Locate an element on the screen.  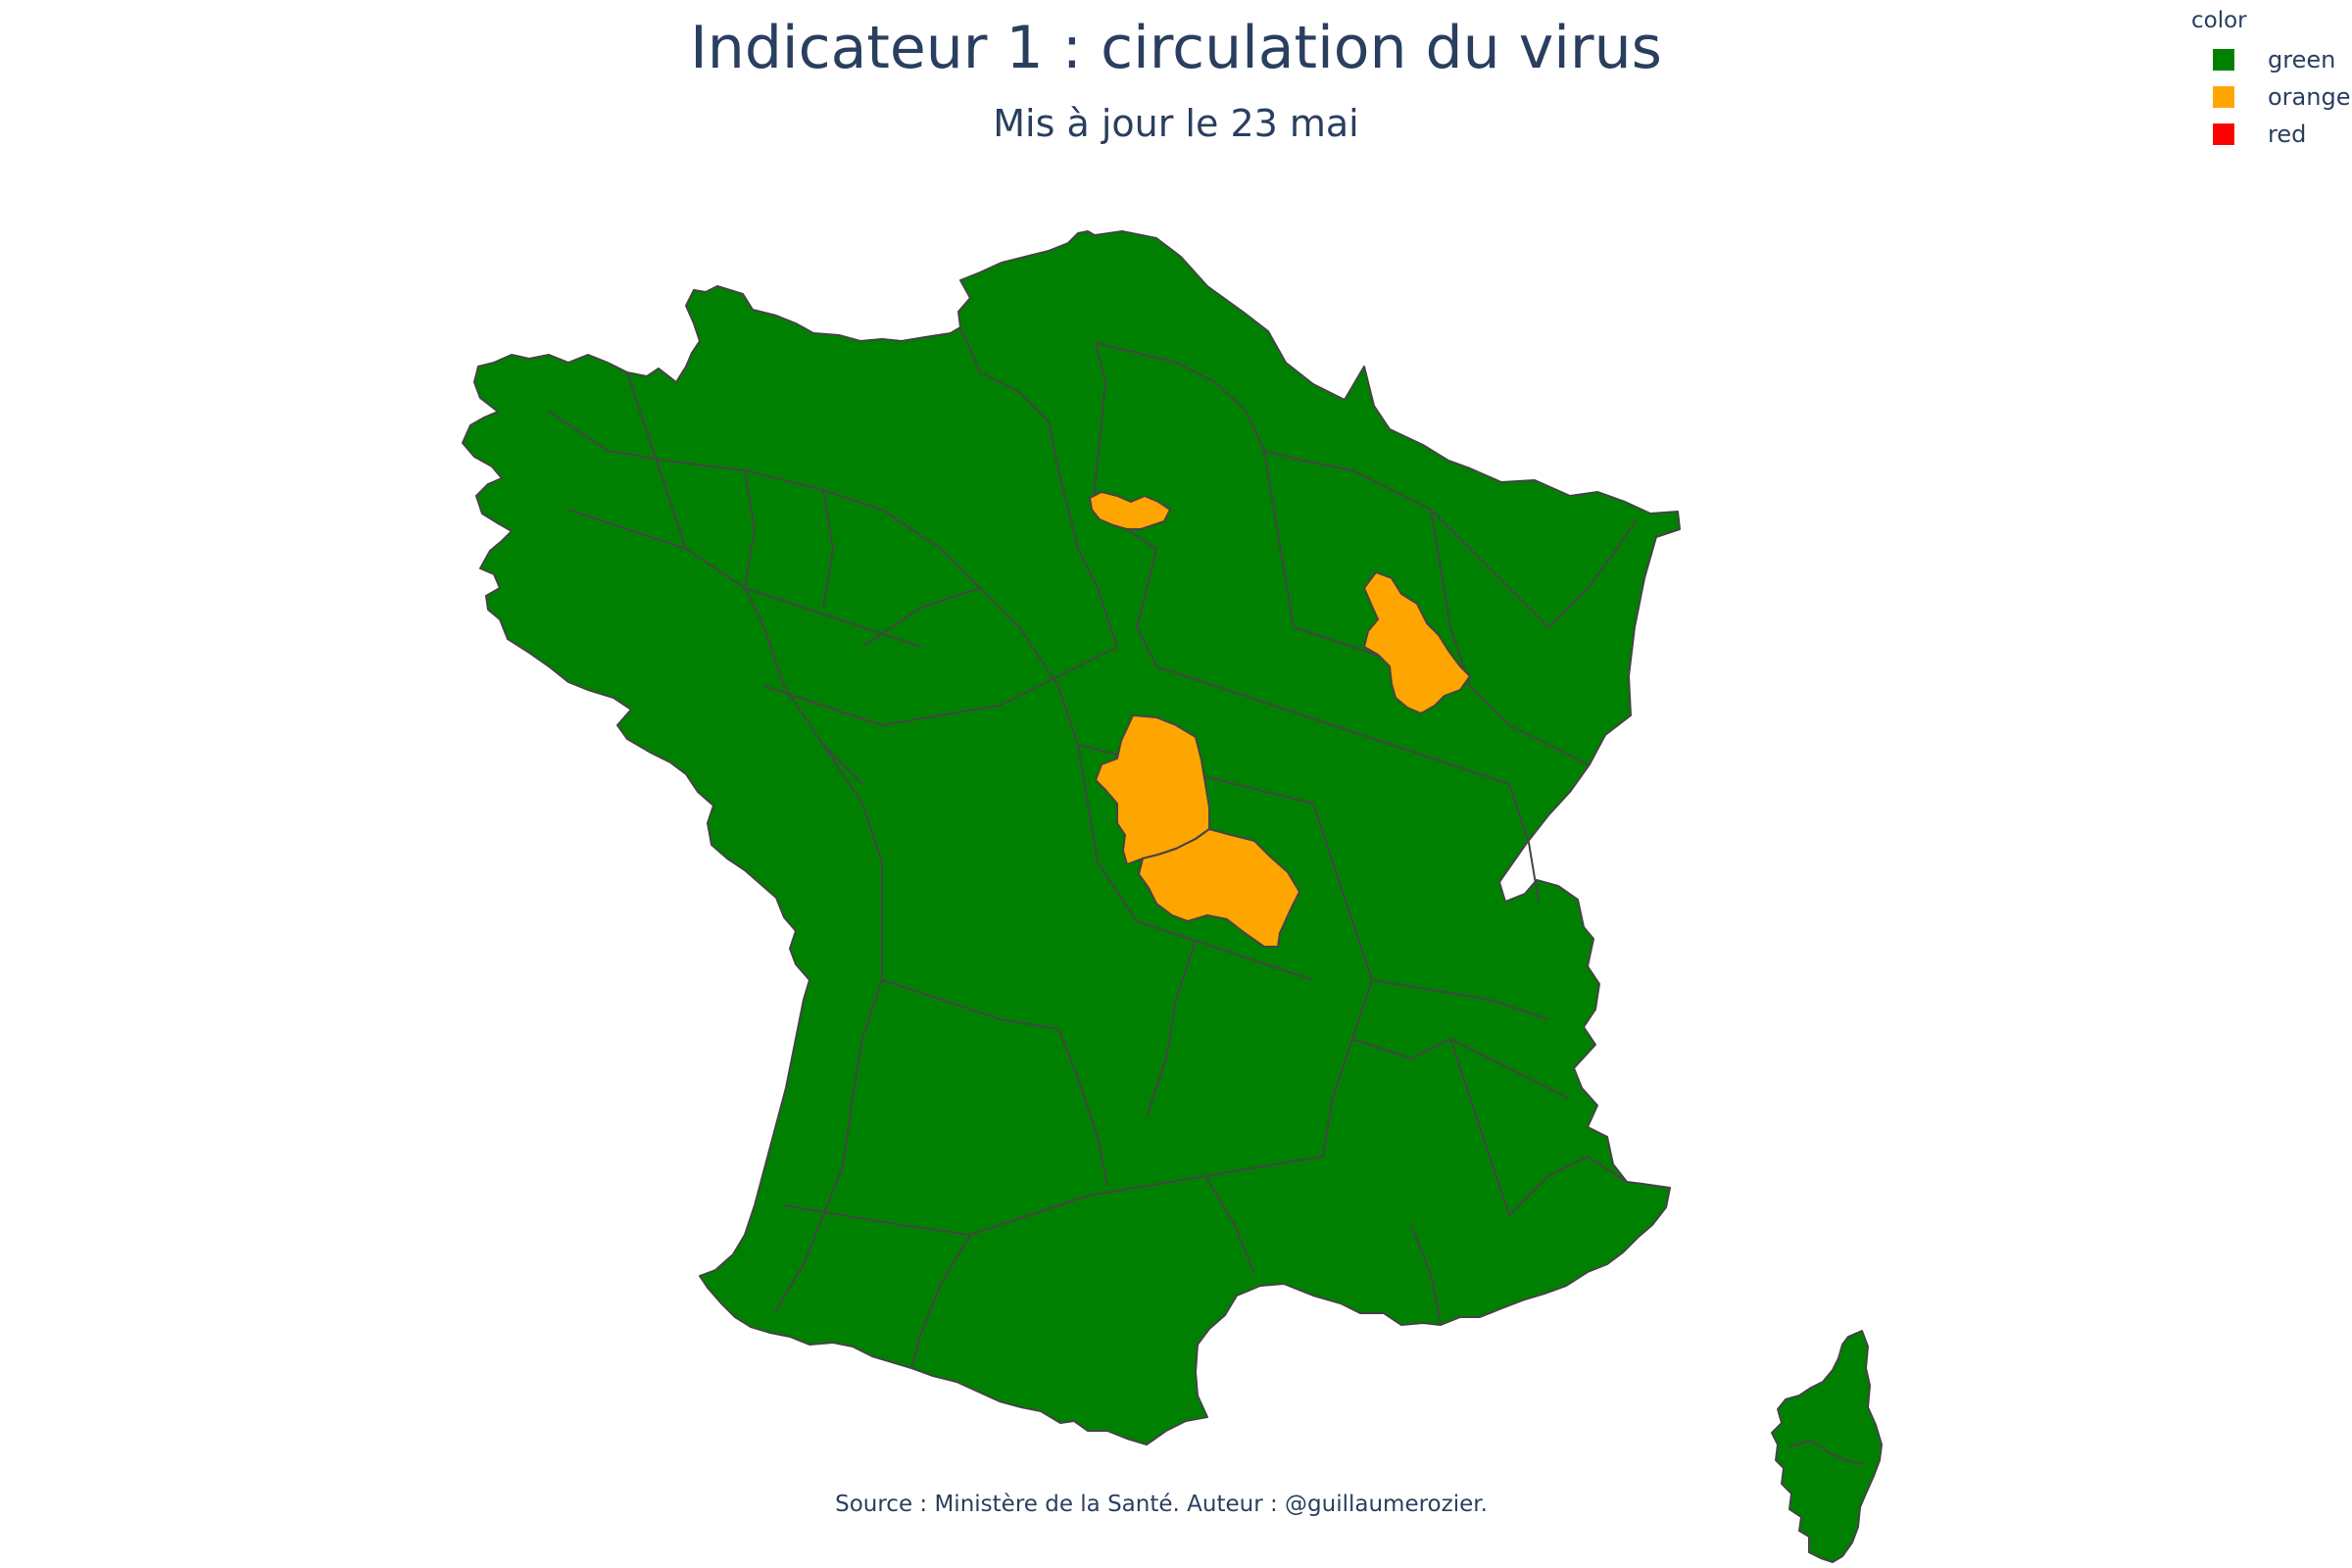
region-corsica is located at coordinates (1827, 1446).